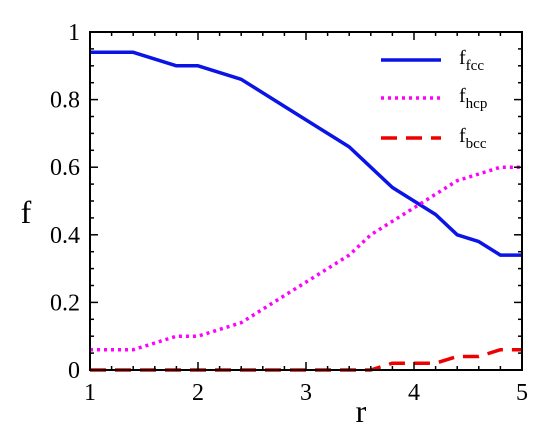 The height and width of the screenshot is (437, 541). I want to click on legend-label-bcc: fbcc, so click(473, 138).